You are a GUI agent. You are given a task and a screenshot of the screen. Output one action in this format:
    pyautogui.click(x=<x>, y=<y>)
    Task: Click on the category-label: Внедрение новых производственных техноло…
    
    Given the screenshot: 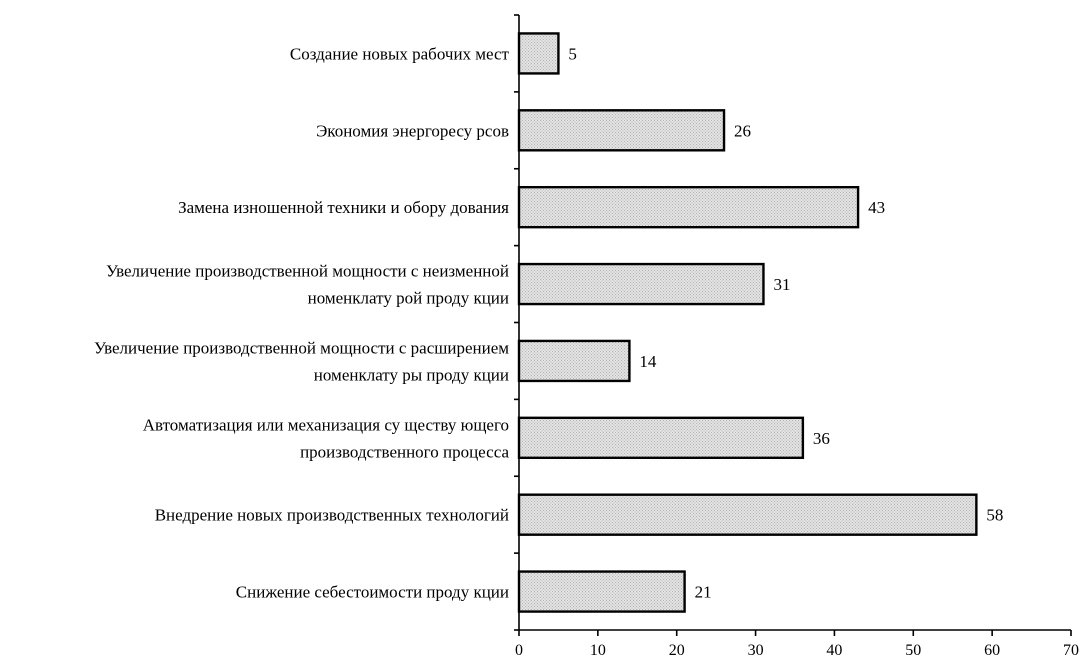 What is the action you would take?
    pyautogui.click(x=332, y=515)
    